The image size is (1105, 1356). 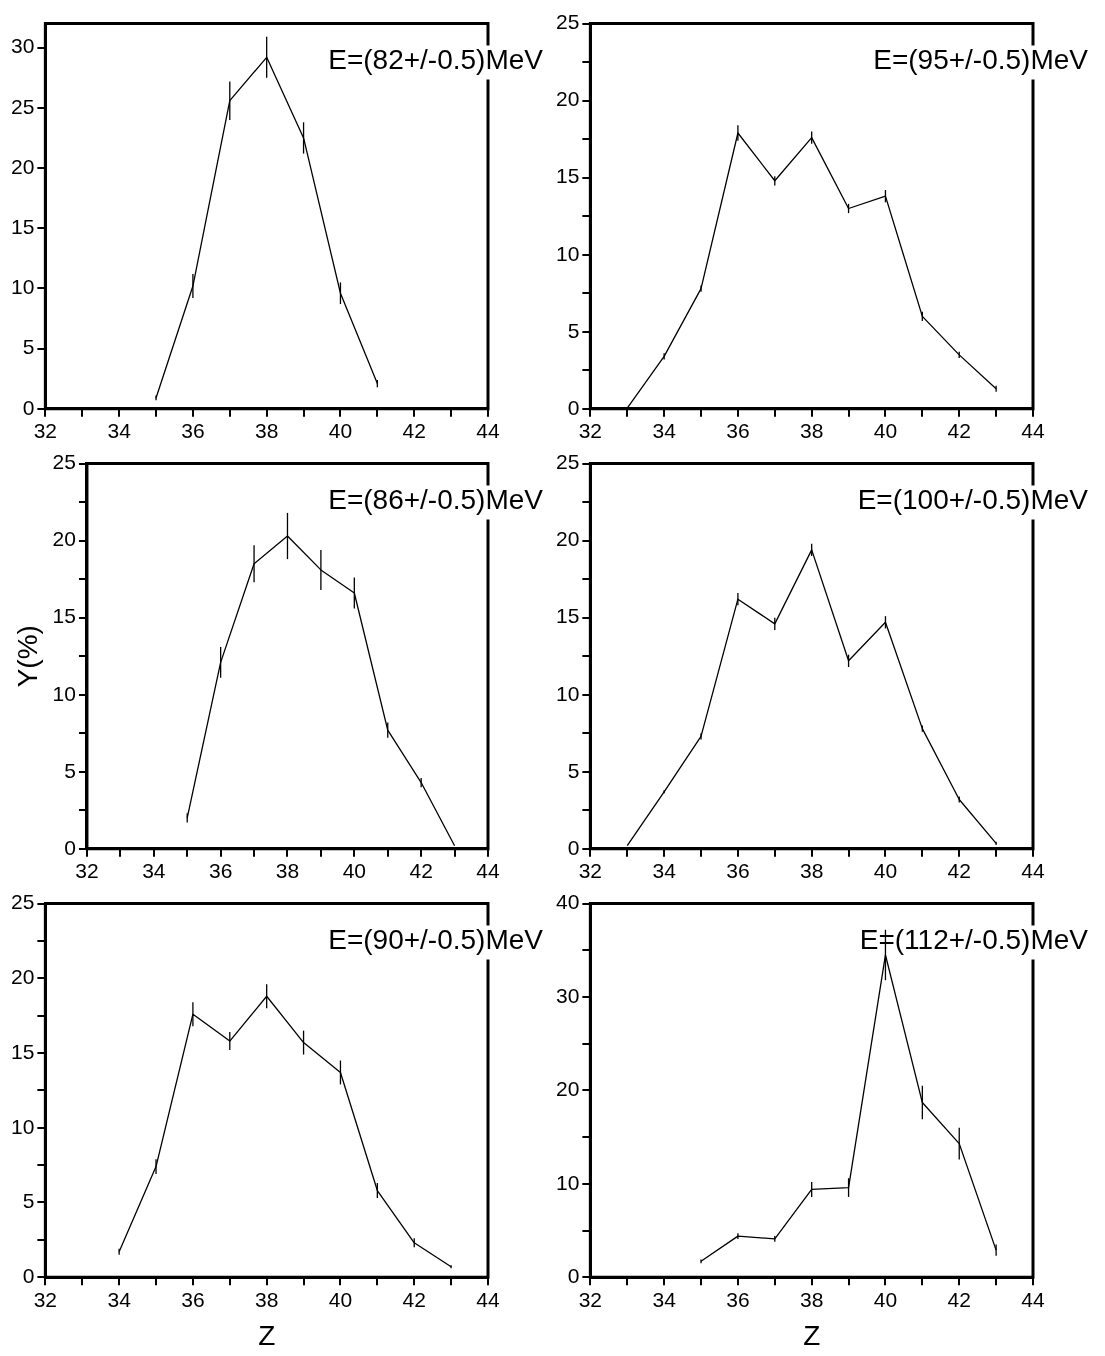 What do you see at coordinates (436, 500) in the screenshot?
I see `text: E=(86+/-0.5)MeV` at bounding box center [436, 500].